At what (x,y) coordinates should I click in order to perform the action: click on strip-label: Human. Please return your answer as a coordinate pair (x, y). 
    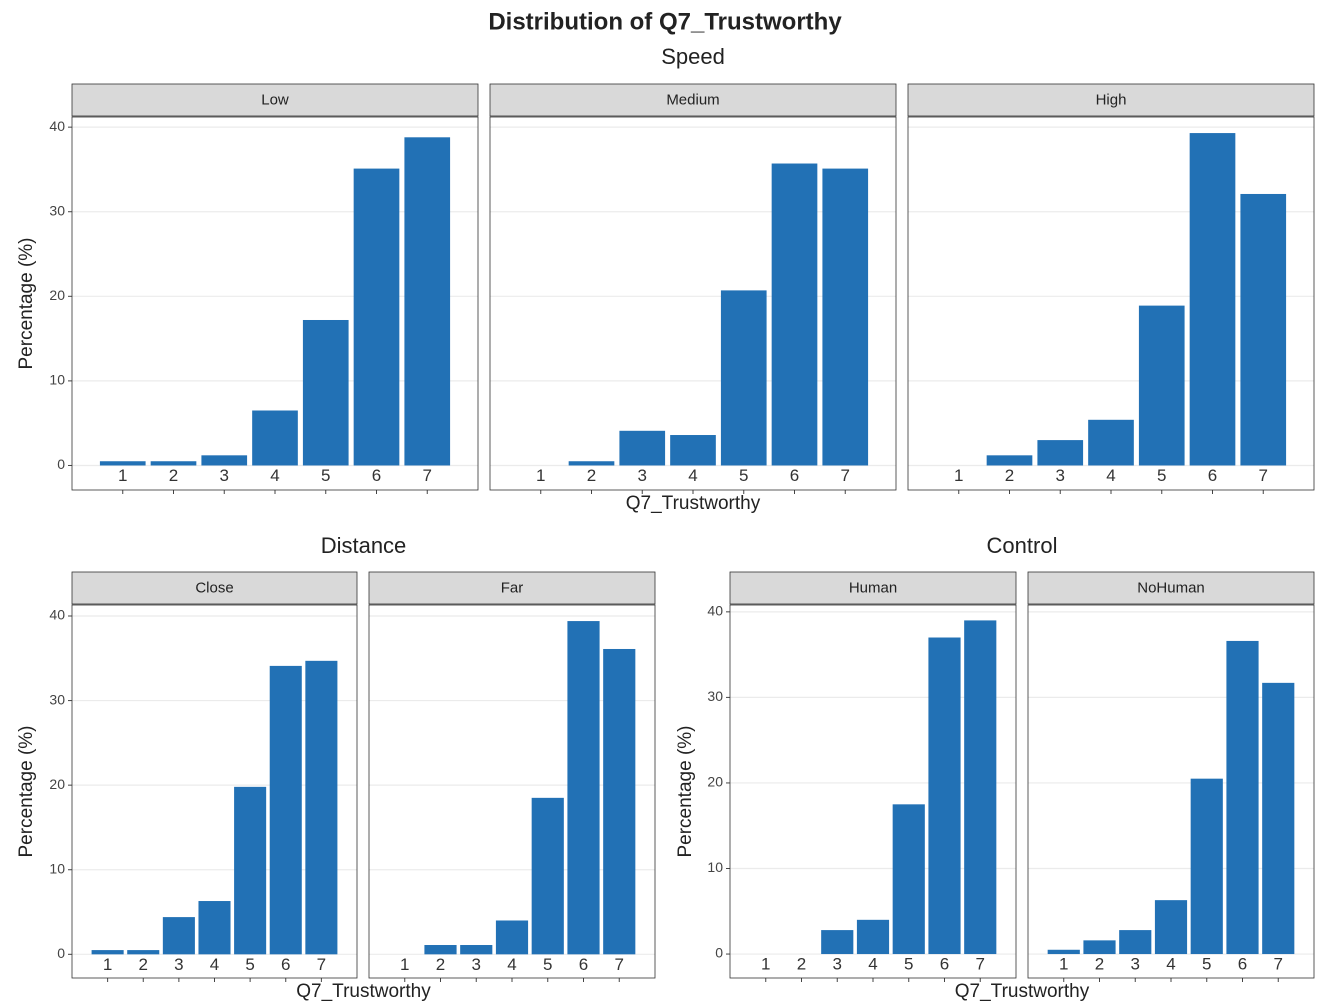
    Looking at the image, I should click on (873, 587).